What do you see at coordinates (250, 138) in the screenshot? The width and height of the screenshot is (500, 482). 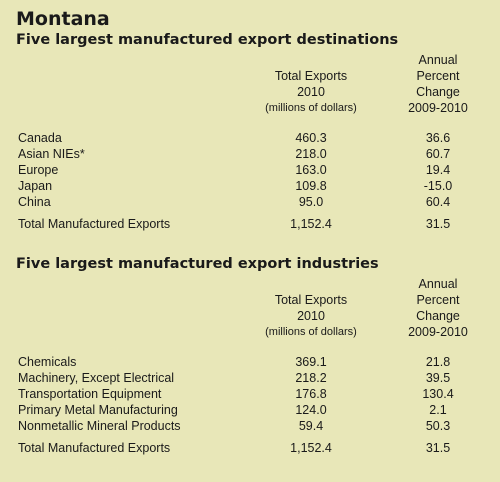 I see `table-row: Canada 460.3 36.6` at bounding box center [250, 138].